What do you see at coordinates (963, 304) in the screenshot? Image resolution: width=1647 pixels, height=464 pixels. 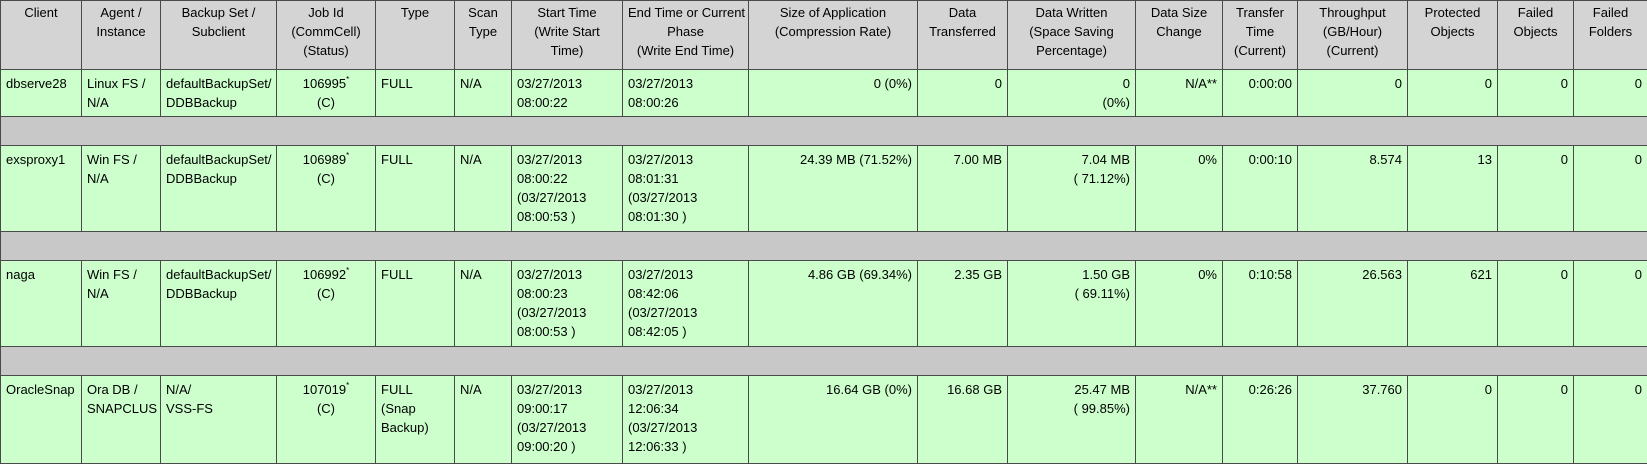 I see `cell: 2.35 GB` at bounding box center [963, 304].